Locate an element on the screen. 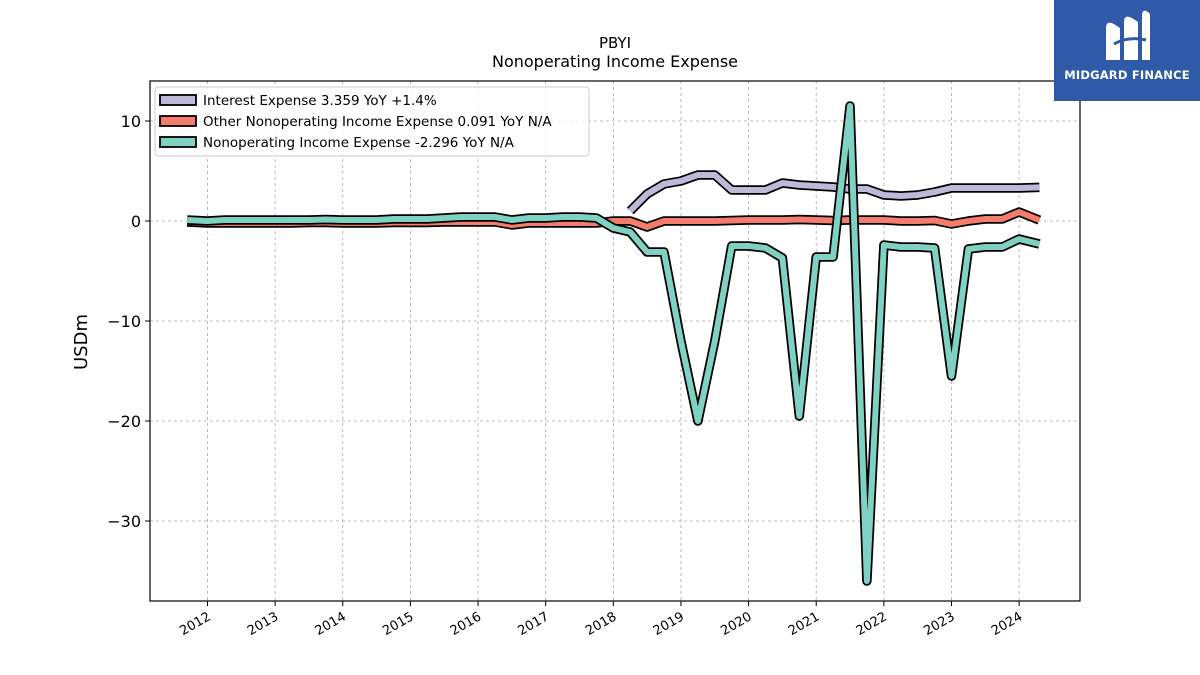 The height and width of the screenshot is (675, 1200). x-tick-label: 2015 is located at coordinates (398, 624).